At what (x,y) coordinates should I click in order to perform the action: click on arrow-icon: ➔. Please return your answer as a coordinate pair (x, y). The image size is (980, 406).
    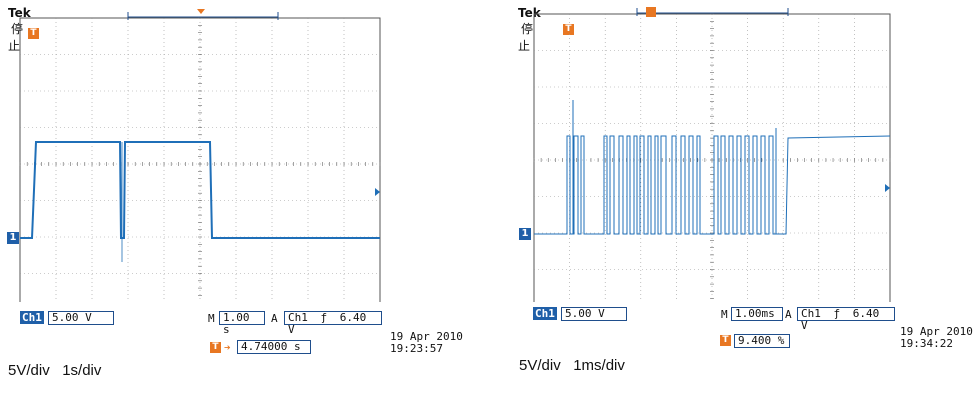
    Looking at the image, I should click on (227, 347).